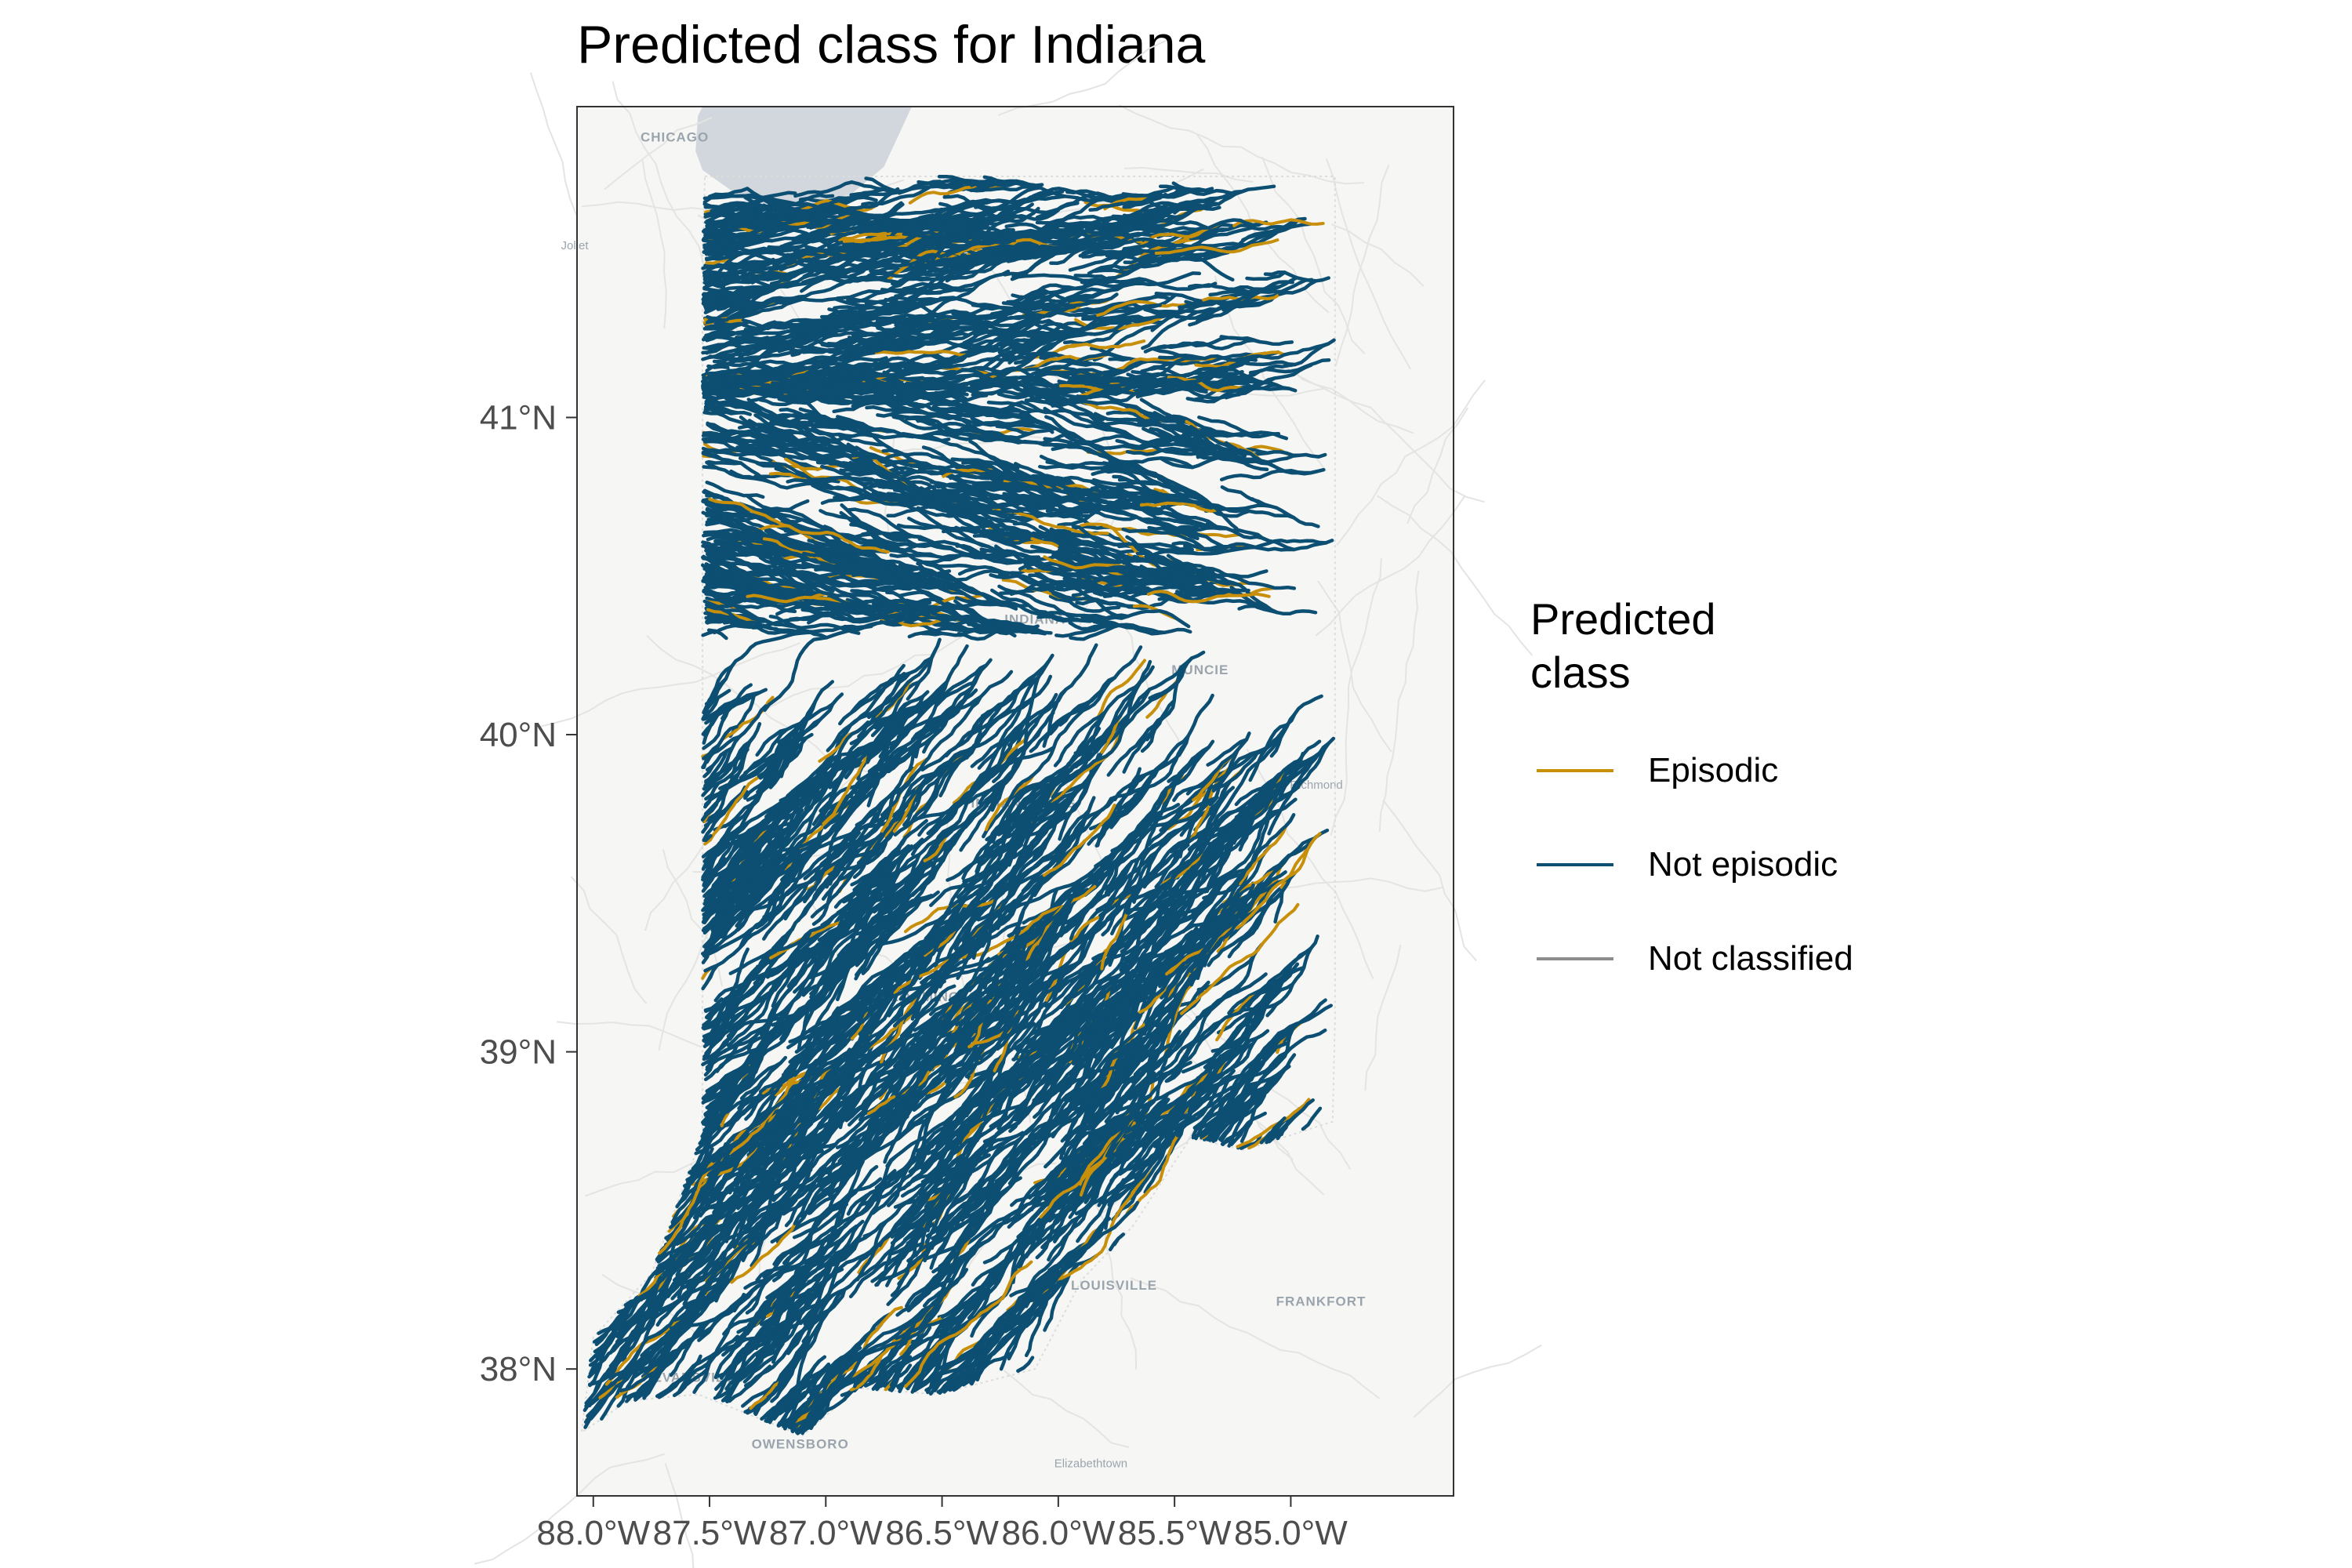 The image size is (2352, 1568). I want to click on legend-label-not-classified: Not classified, so click(1750, 958).